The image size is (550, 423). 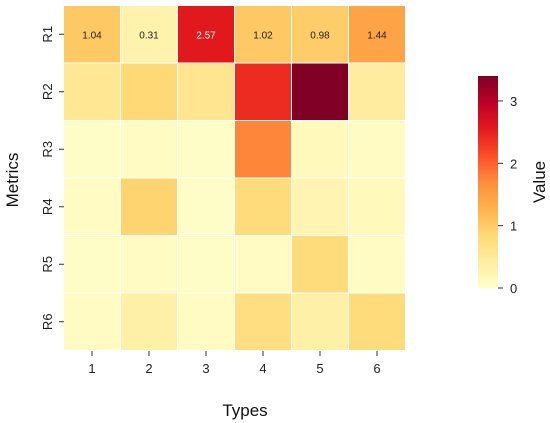 I want to click on x-axis-label: Types, so click(x=244, y=410).